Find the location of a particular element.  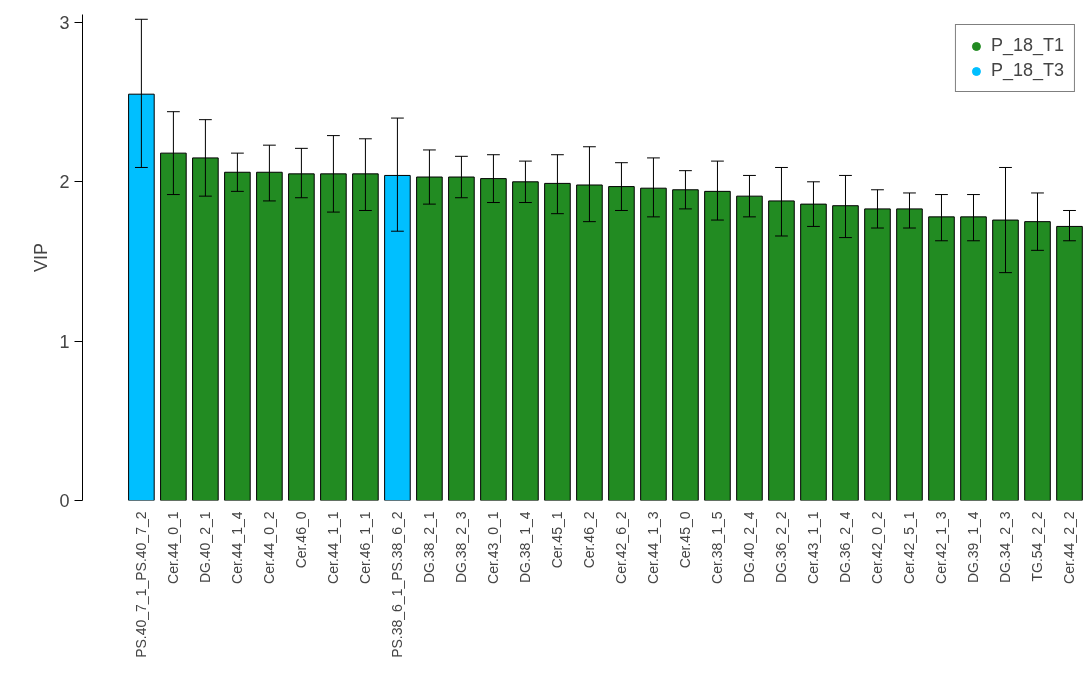

x-tick-label: DG.40_2_1 is located at coordinates (205, 547).